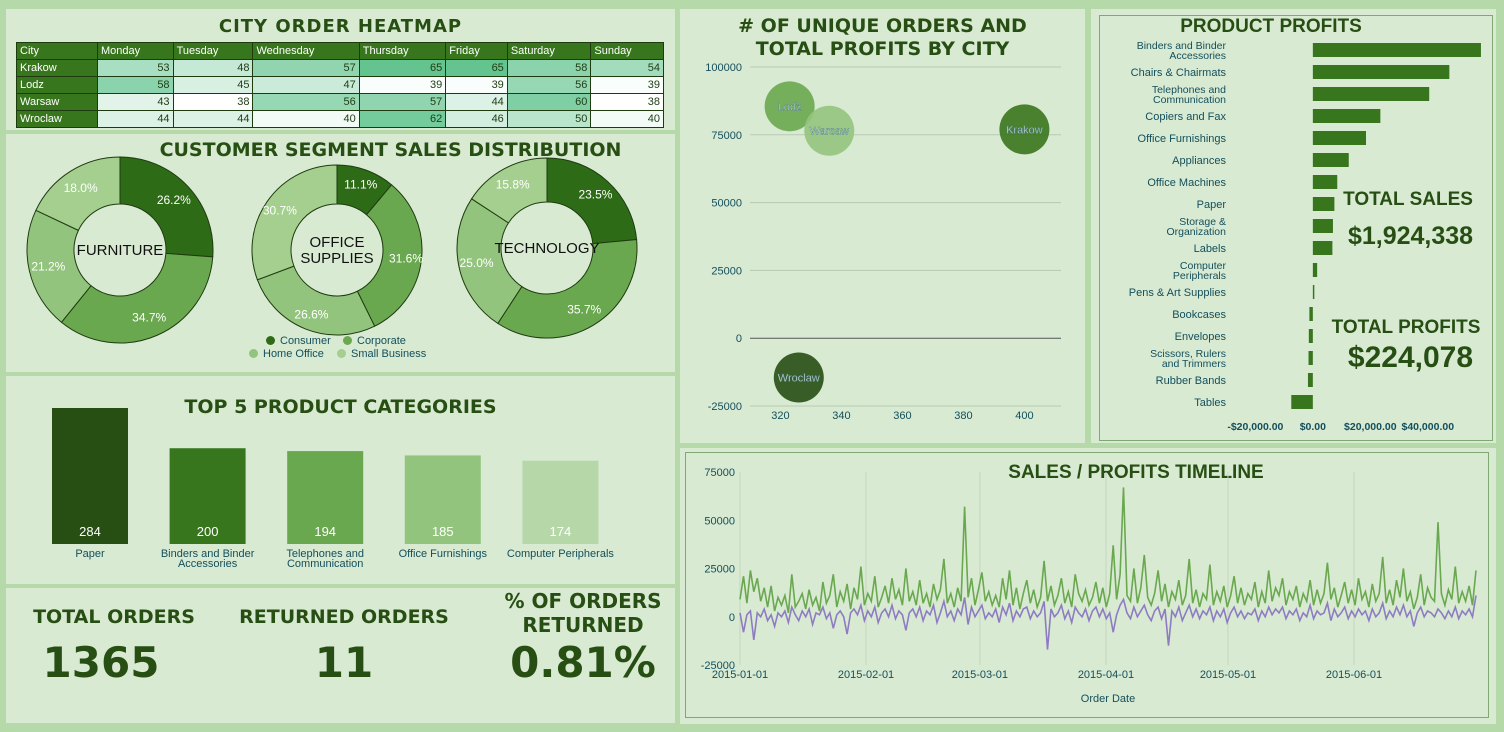  What do you see at coordinates (344, 617) in the screenshot?
I see `returned-orders-label: RETURNED ORDERS` at bounding box center [344, 617].